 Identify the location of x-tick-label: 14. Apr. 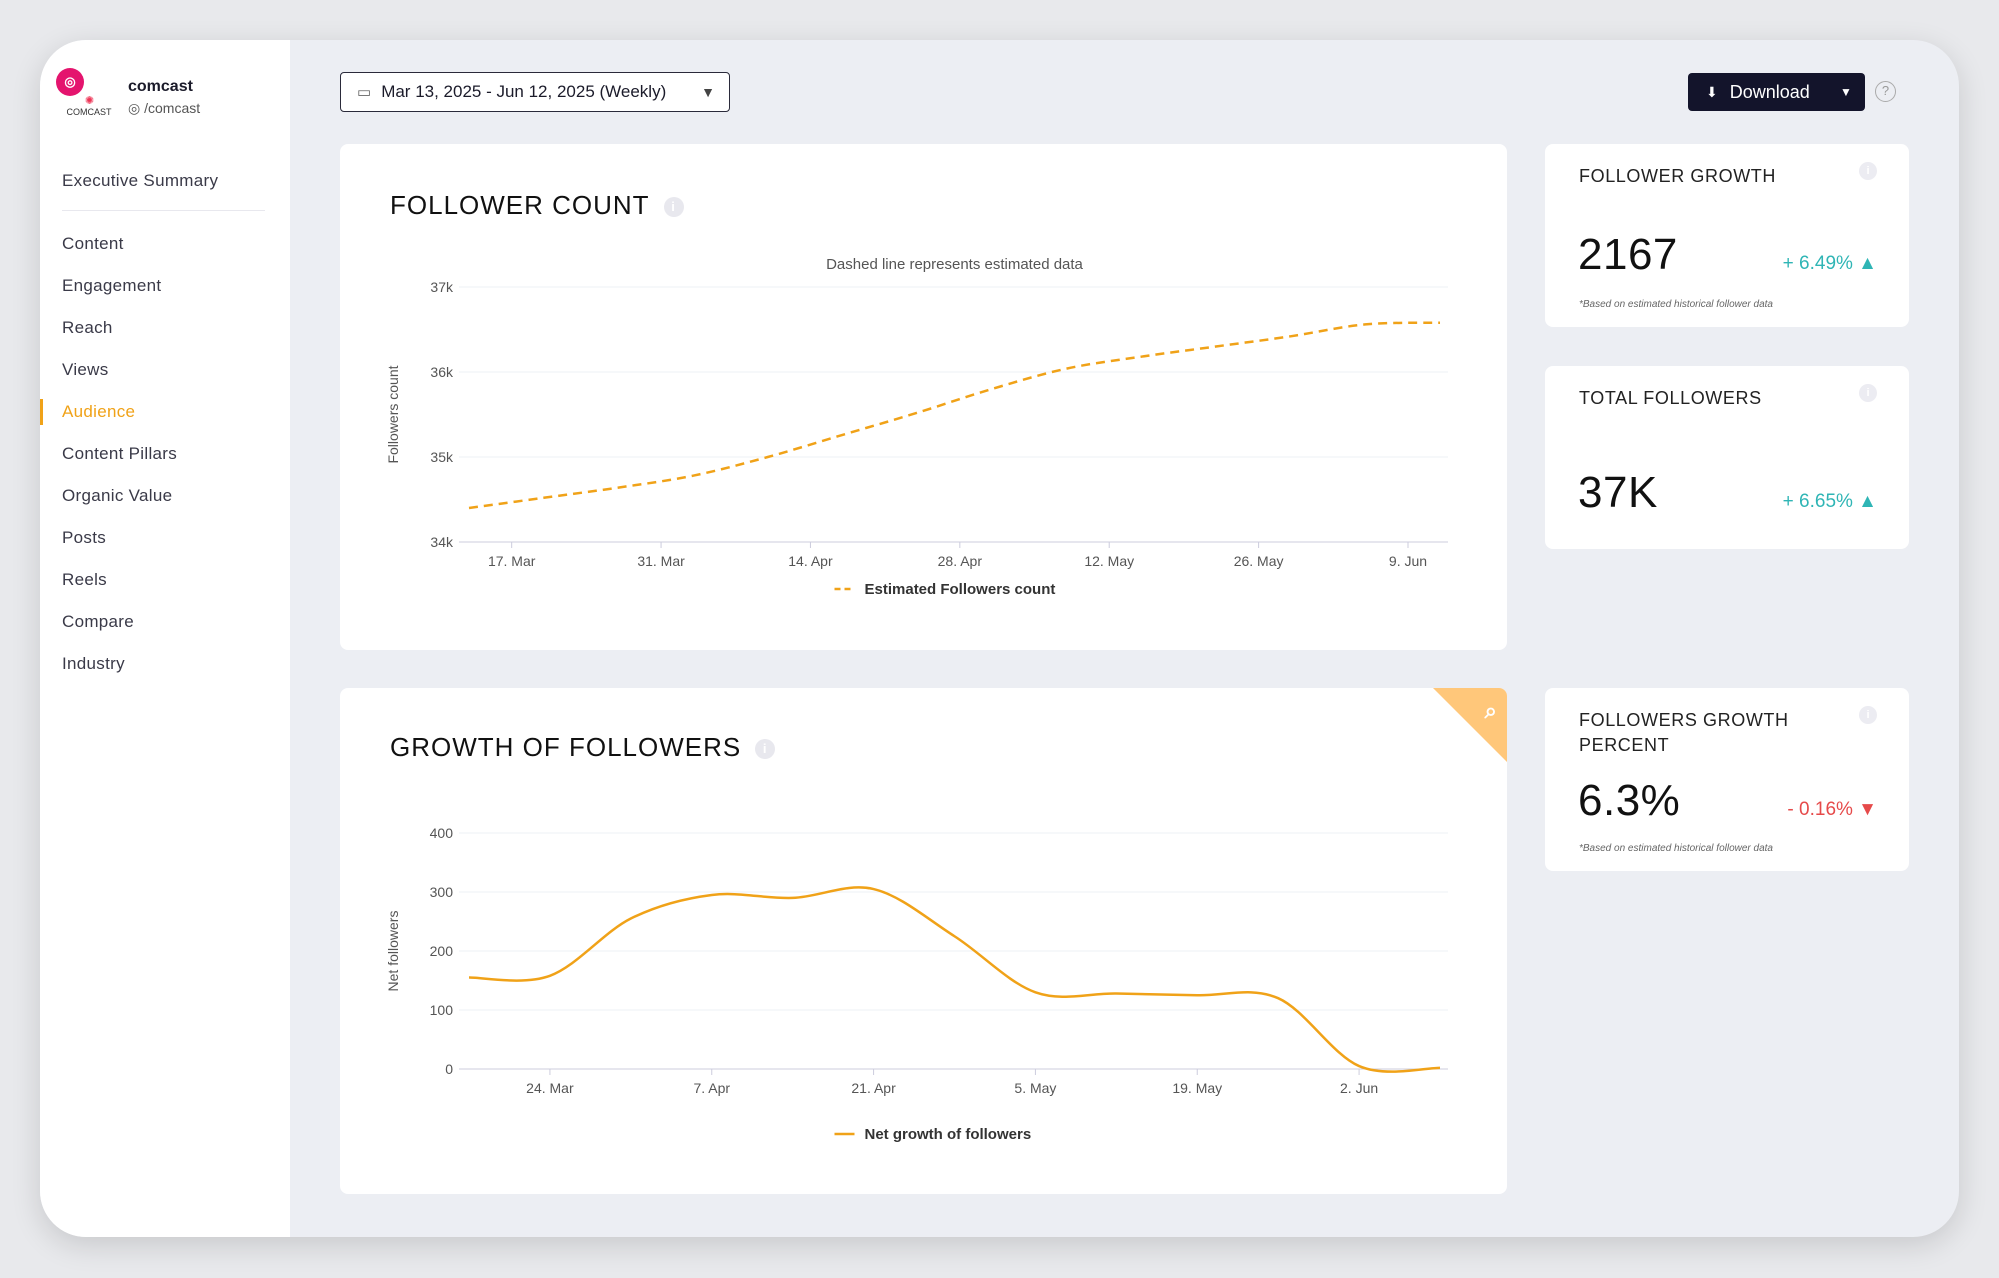
(810, 561).